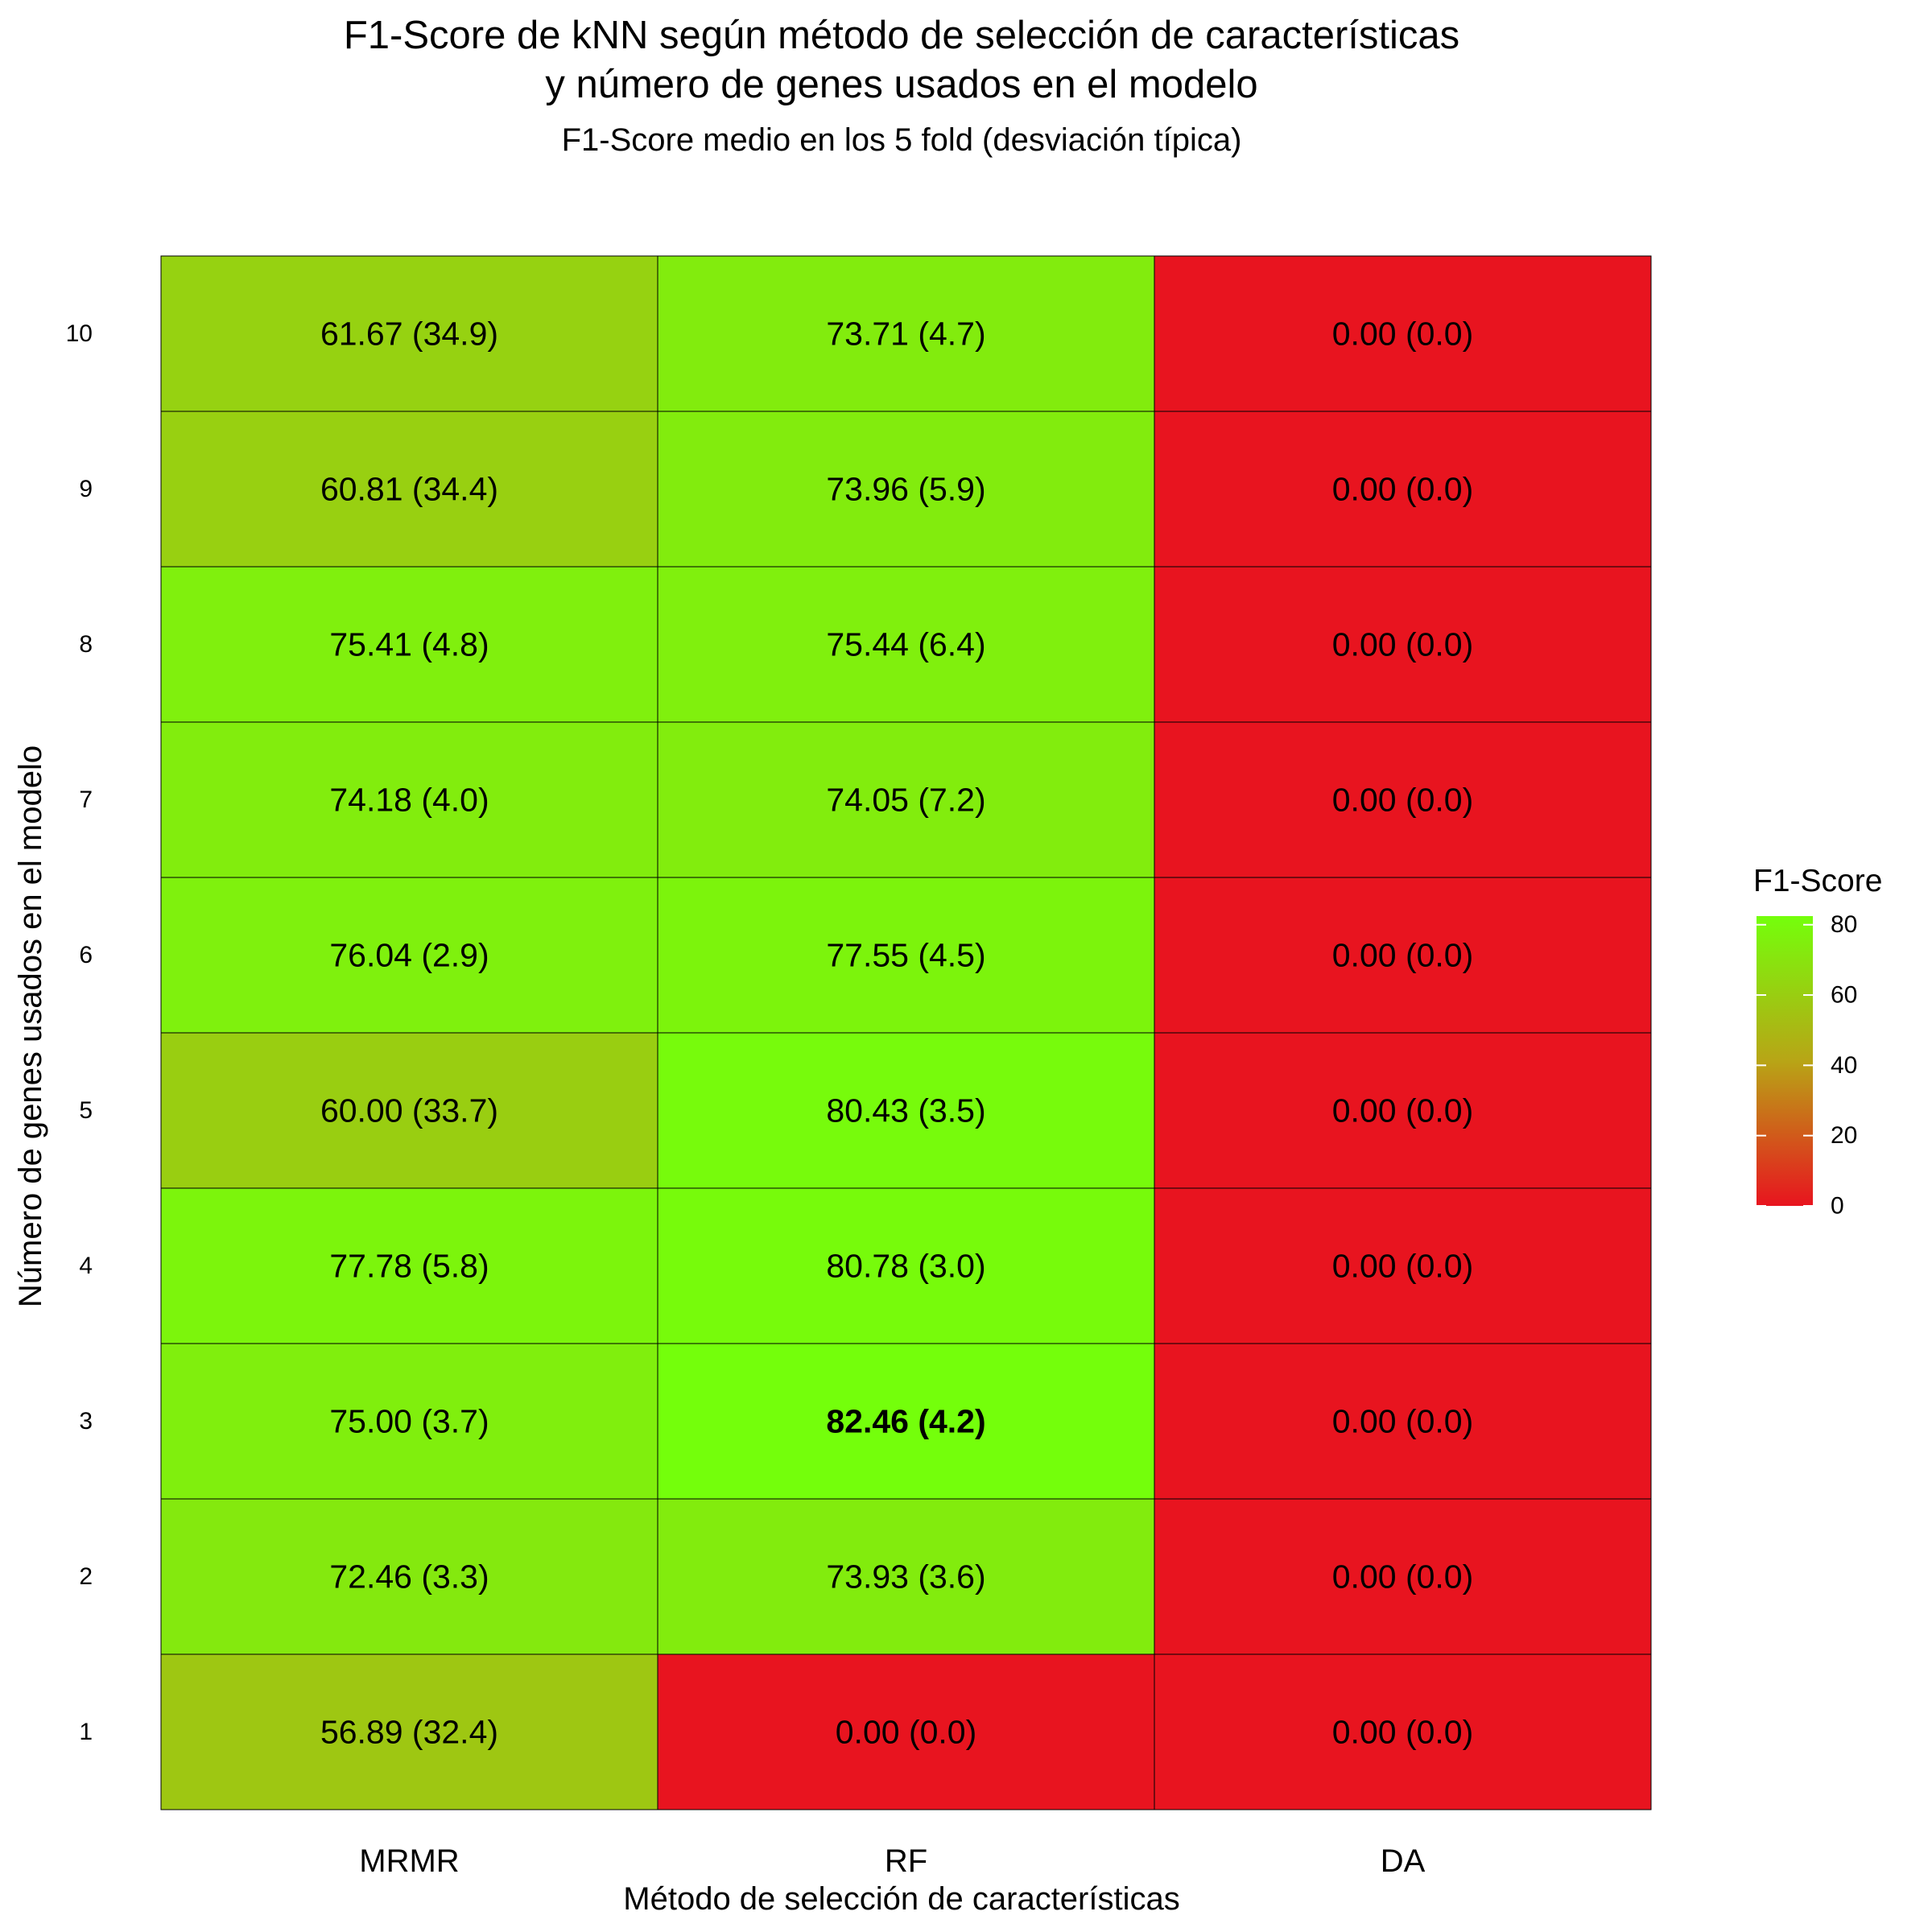 The image size is (1932, 1932). What do you see at coordinates (1785, 1061) in the screenshot?
I see `legend-colorbar` at bounding box center [1785, 1061].